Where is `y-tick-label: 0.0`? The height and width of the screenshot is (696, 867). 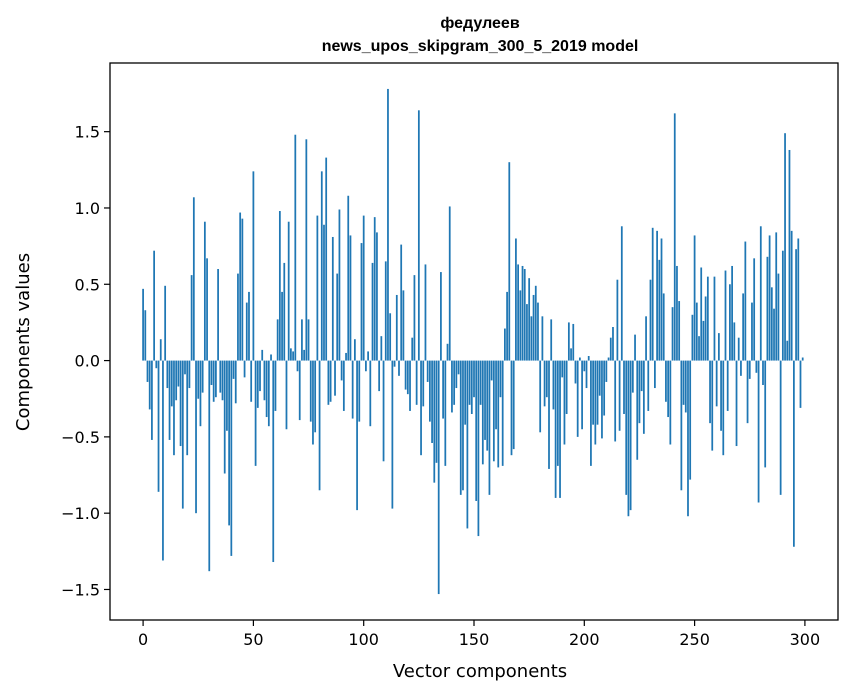 y-tick-label: 0.0 is located at coordinates (87, 361).